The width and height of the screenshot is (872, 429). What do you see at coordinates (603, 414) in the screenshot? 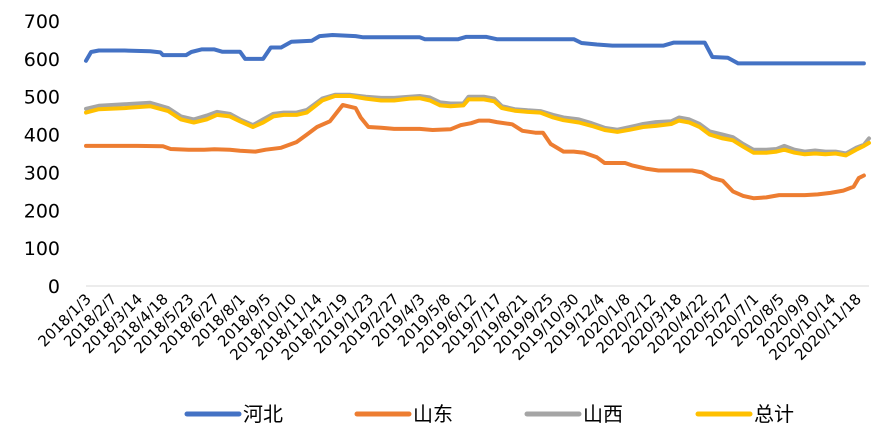
I see `legend-label: 山西` at bounding box center [603, 414].